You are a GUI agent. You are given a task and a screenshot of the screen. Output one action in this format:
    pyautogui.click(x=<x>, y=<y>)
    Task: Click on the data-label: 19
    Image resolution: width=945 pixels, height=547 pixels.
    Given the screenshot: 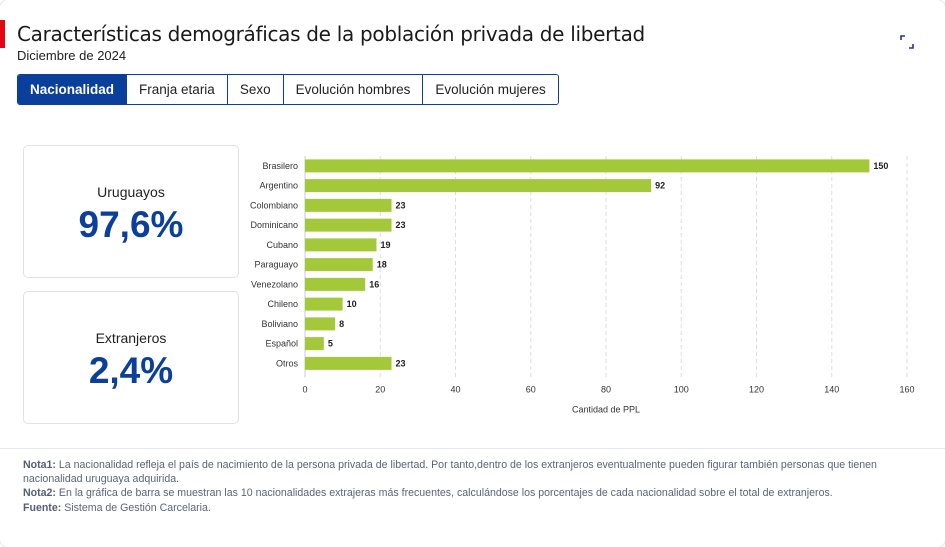 What is the action you would take?
    pyautogui.click(x=385, y=245)
    